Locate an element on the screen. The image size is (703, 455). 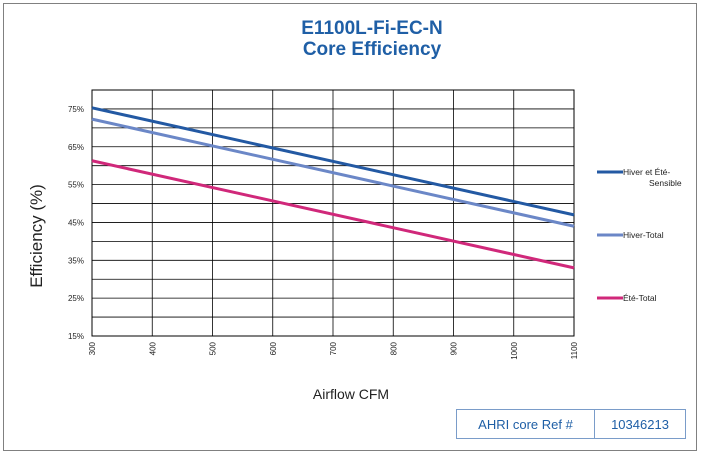
y-tick-label: 75% is located at coordinates (76, 109).